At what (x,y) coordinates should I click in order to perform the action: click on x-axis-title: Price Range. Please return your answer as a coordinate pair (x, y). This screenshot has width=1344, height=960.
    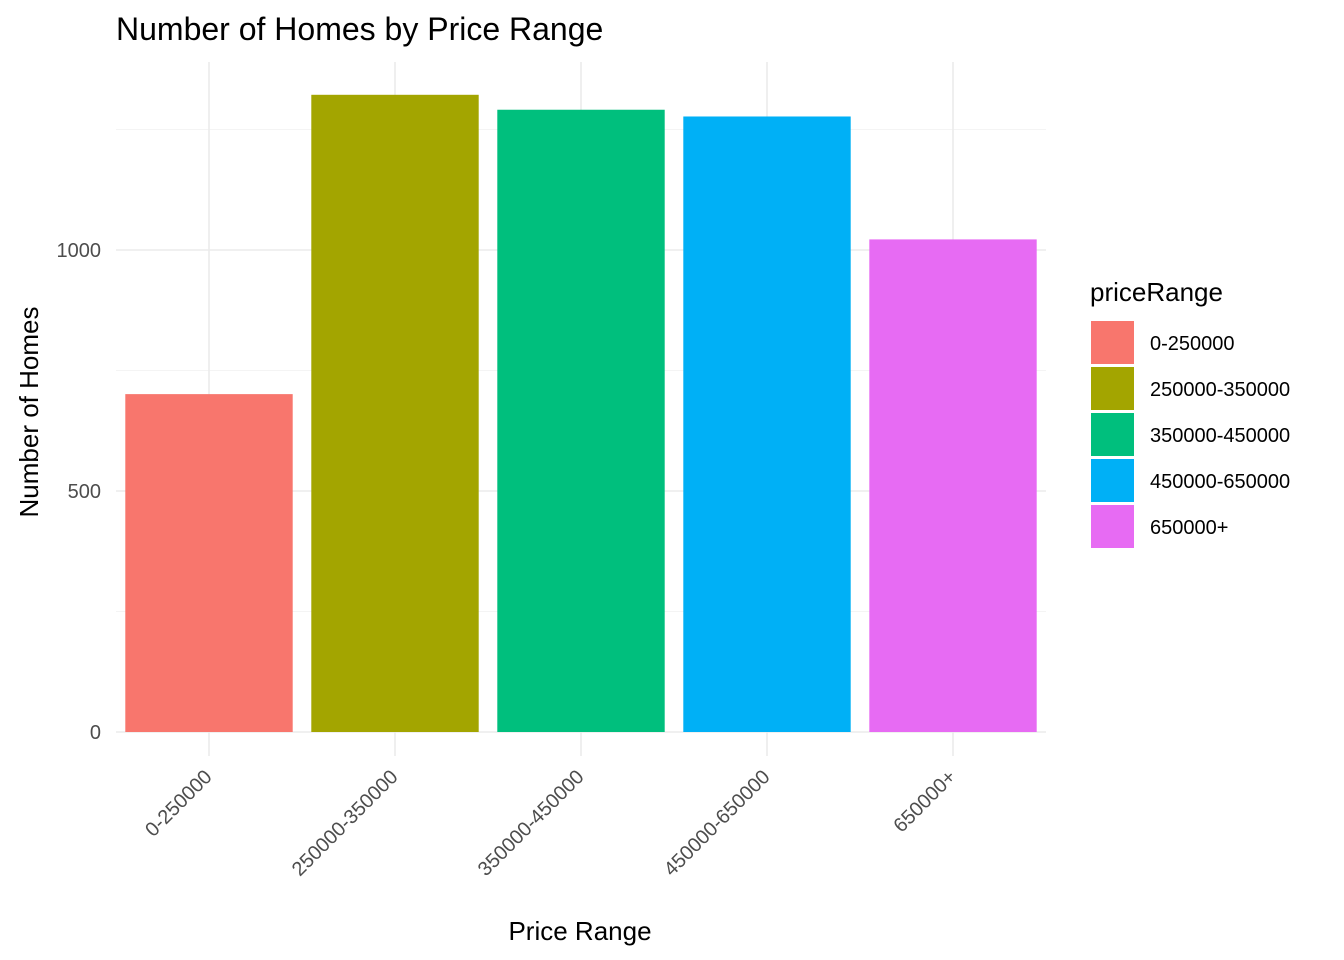
    Looking at the image, I should click on (579, 931).